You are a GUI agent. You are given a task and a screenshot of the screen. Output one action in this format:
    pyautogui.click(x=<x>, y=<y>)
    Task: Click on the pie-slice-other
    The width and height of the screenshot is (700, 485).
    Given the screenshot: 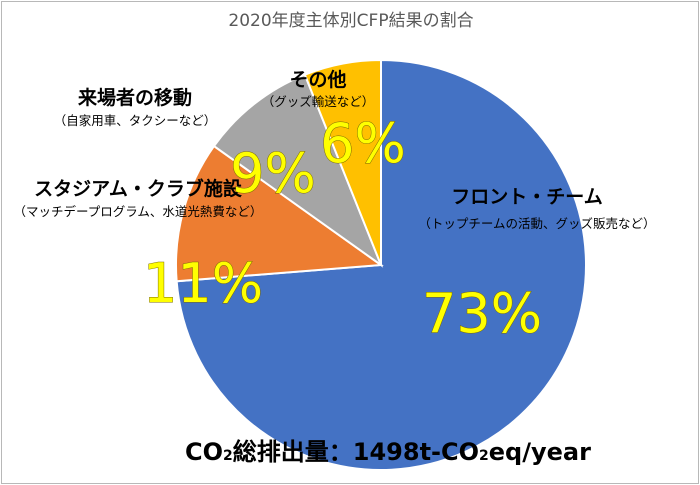 What is the action you would take?
    pyautogui.click(x=342, y=162)
    